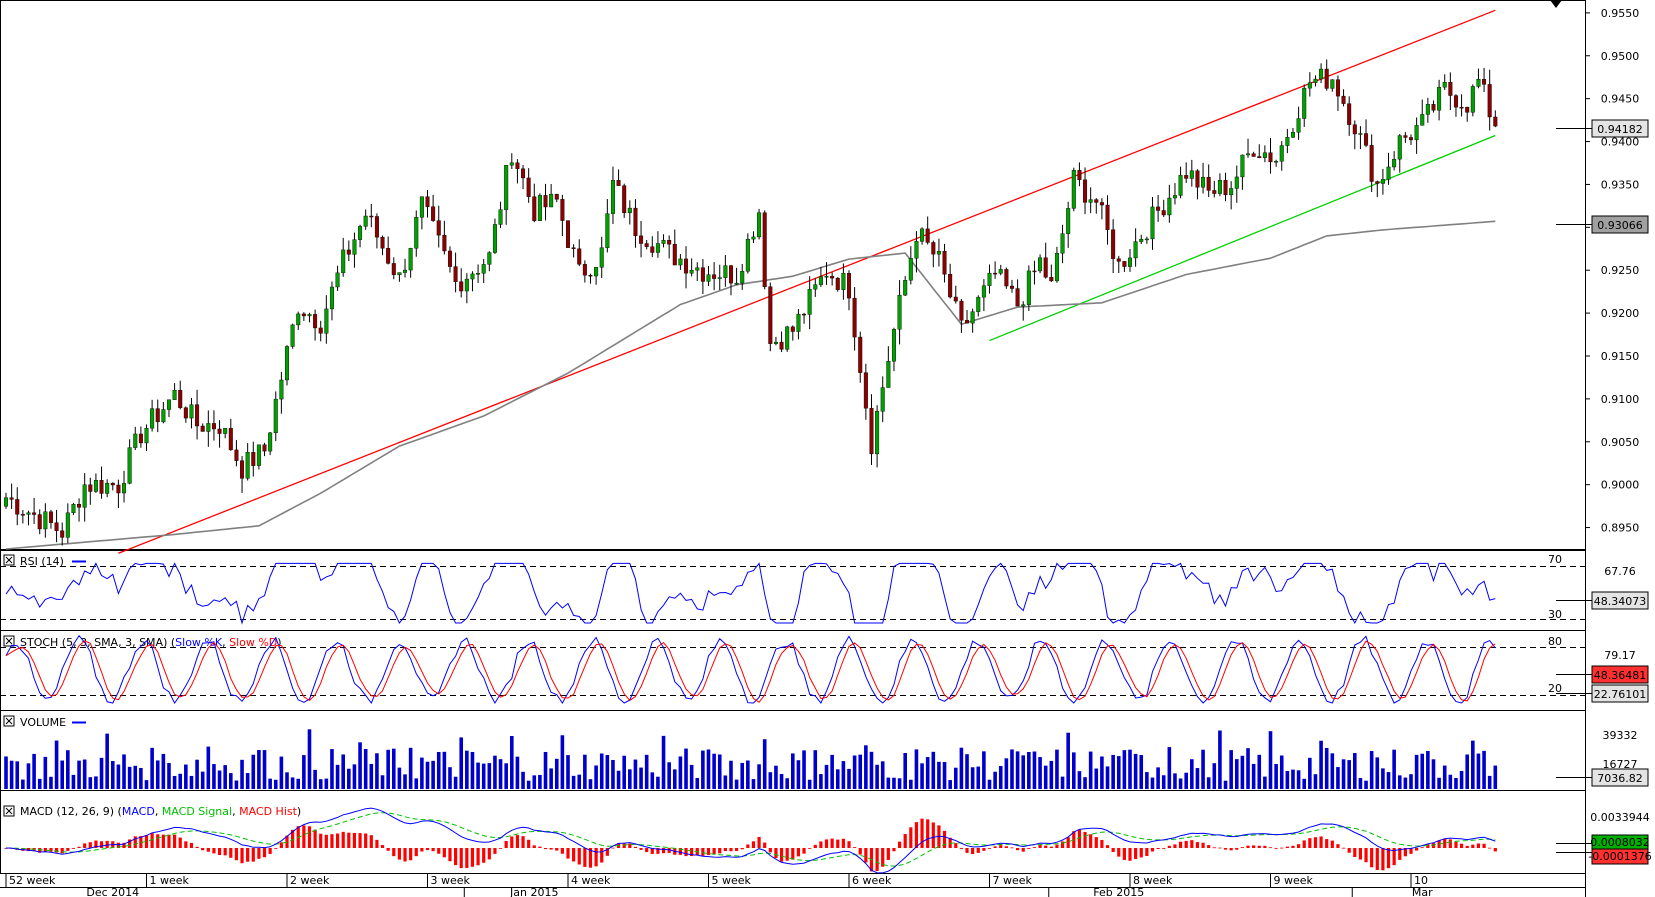 The width and height of the screenshot is (1655, 897). Describe the element at coordinates (1620, 778) in the screenshot. I see `volume-last-value: 7036.82` at that location.